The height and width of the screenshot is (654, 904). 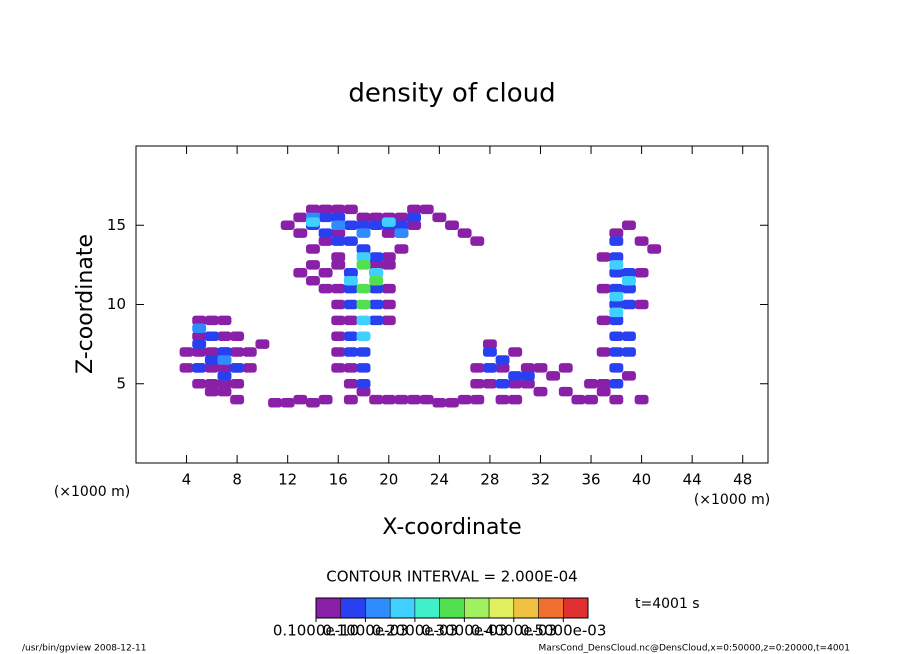 What do you see at coordinates (451, 527) in the screenshot?
I see `x-axis-label: X-coordinate` at bounding box center [451, 527].